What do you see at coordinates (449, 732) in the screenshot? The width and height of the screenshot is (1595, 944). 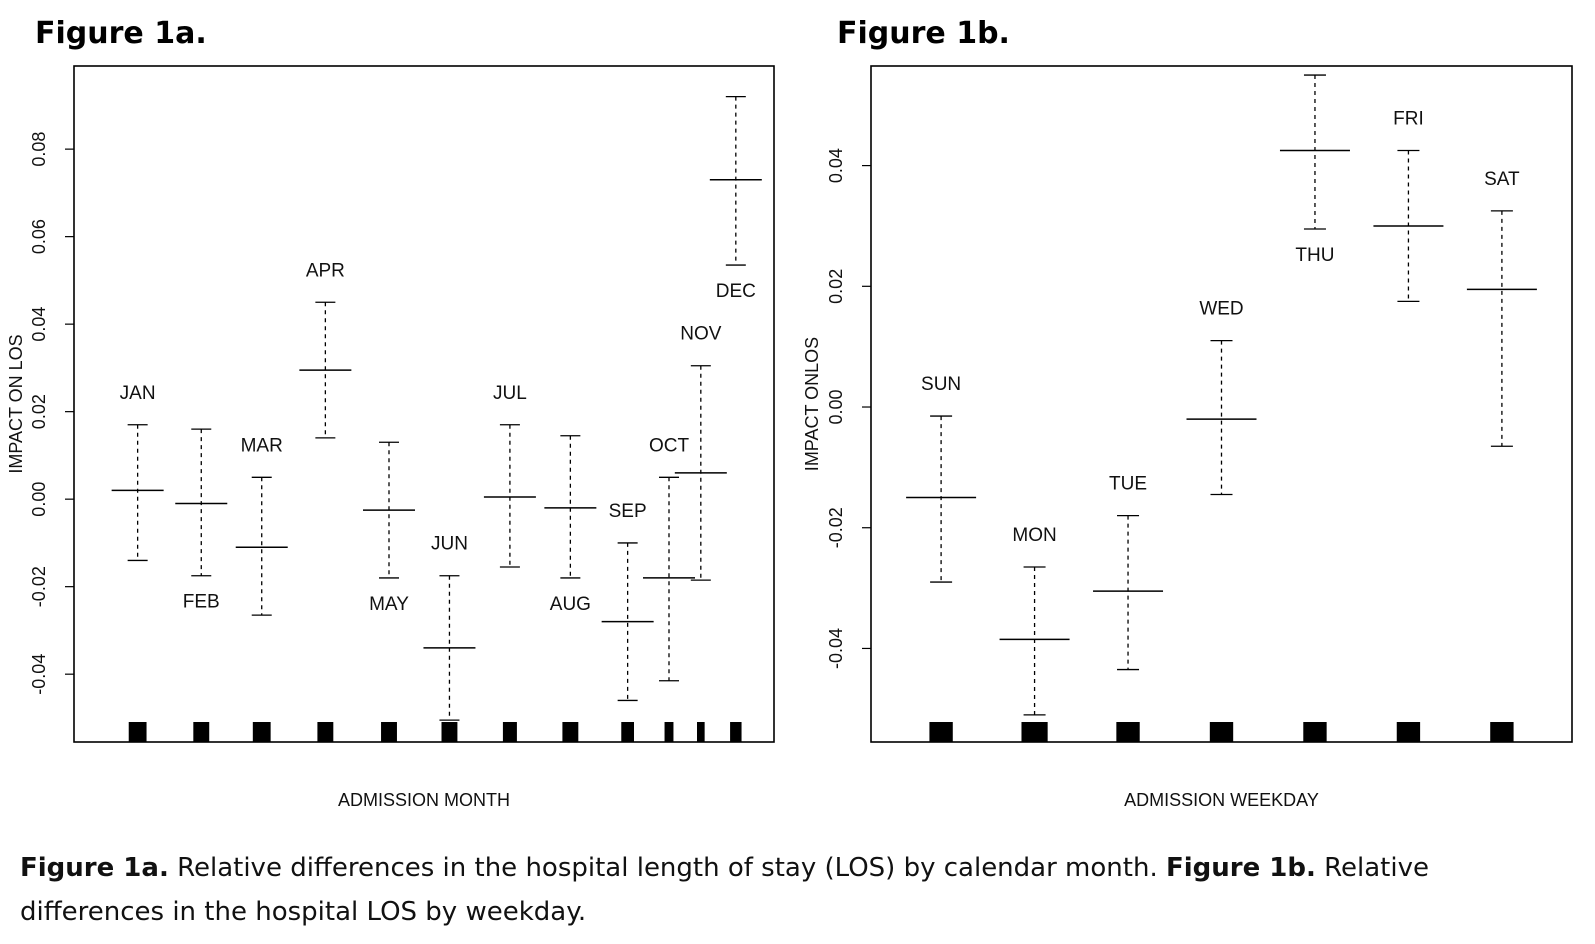 I see `rug-mark-jun` at bounding box center [449, 732].